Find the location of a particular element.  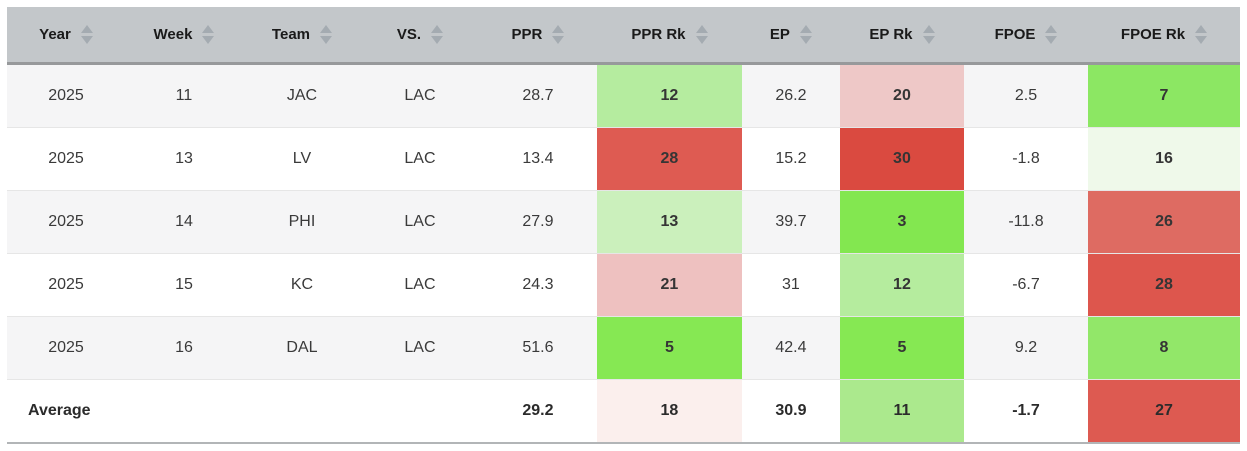

ppr-rank-cell: 5 is located at coordinates (669, 348).